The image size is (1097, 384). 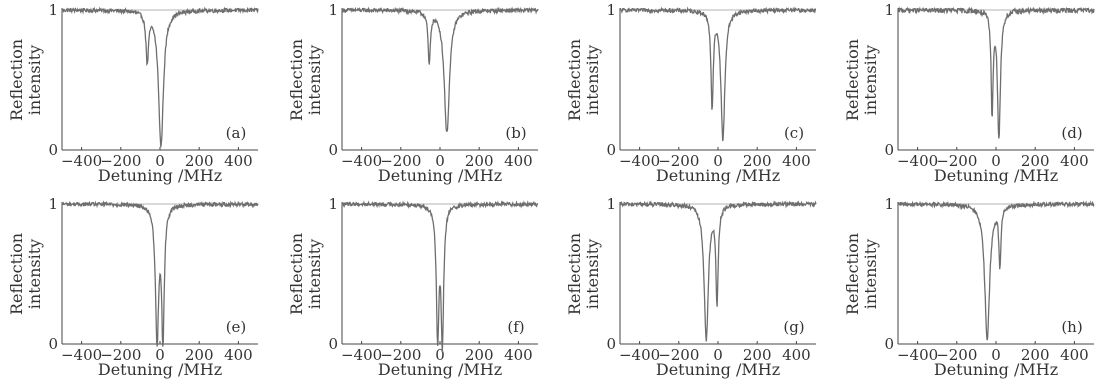 I want to click on panel-label: (f), so click(x=515, y=327).